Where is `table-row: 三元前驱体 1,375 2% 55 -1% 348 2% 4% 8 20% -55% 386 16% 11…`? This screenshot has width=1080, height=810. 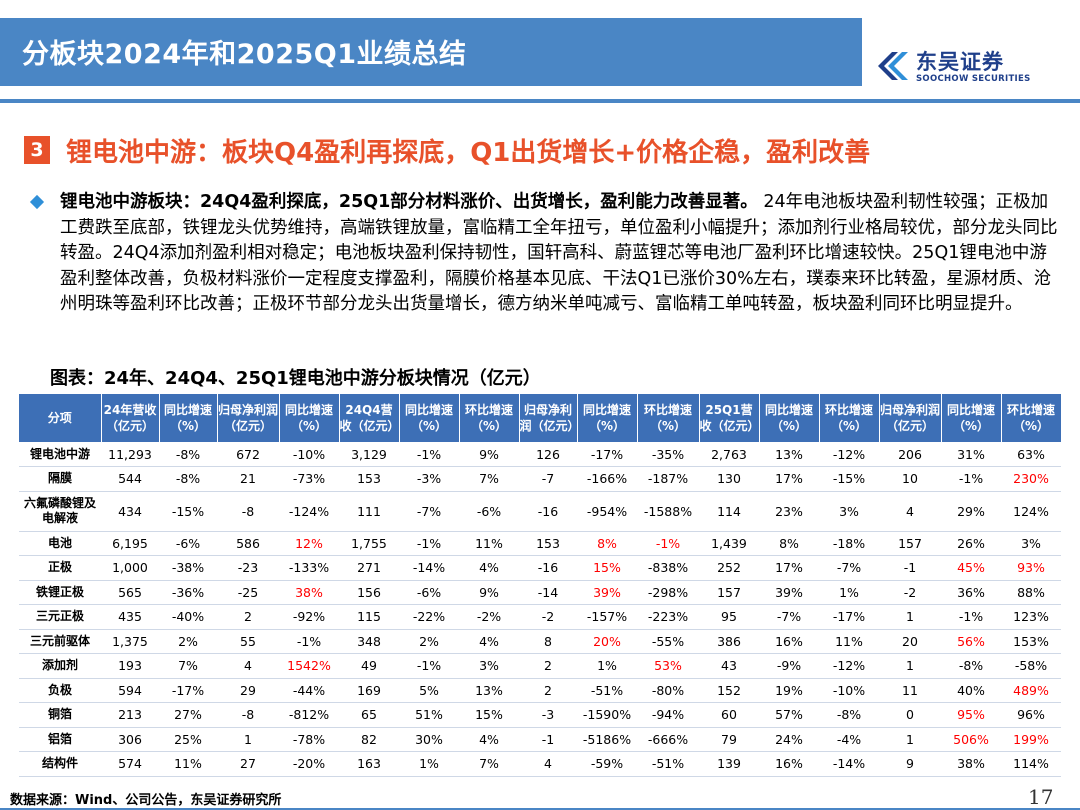
table-row: 三元前驱体 1,375 2% 55 -1% 348 2% 4% 8 20% -55% 386 16% 11… is located at coordinates (540, 641).